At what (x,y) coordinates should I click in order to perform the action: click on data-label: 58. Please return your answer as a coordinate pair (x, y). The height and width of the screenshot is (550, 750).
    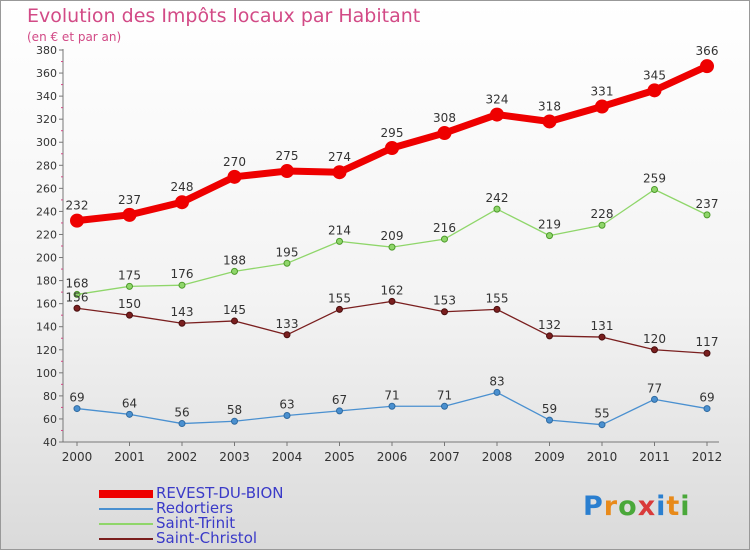
    Looking at the image, I should click on (234, 410).